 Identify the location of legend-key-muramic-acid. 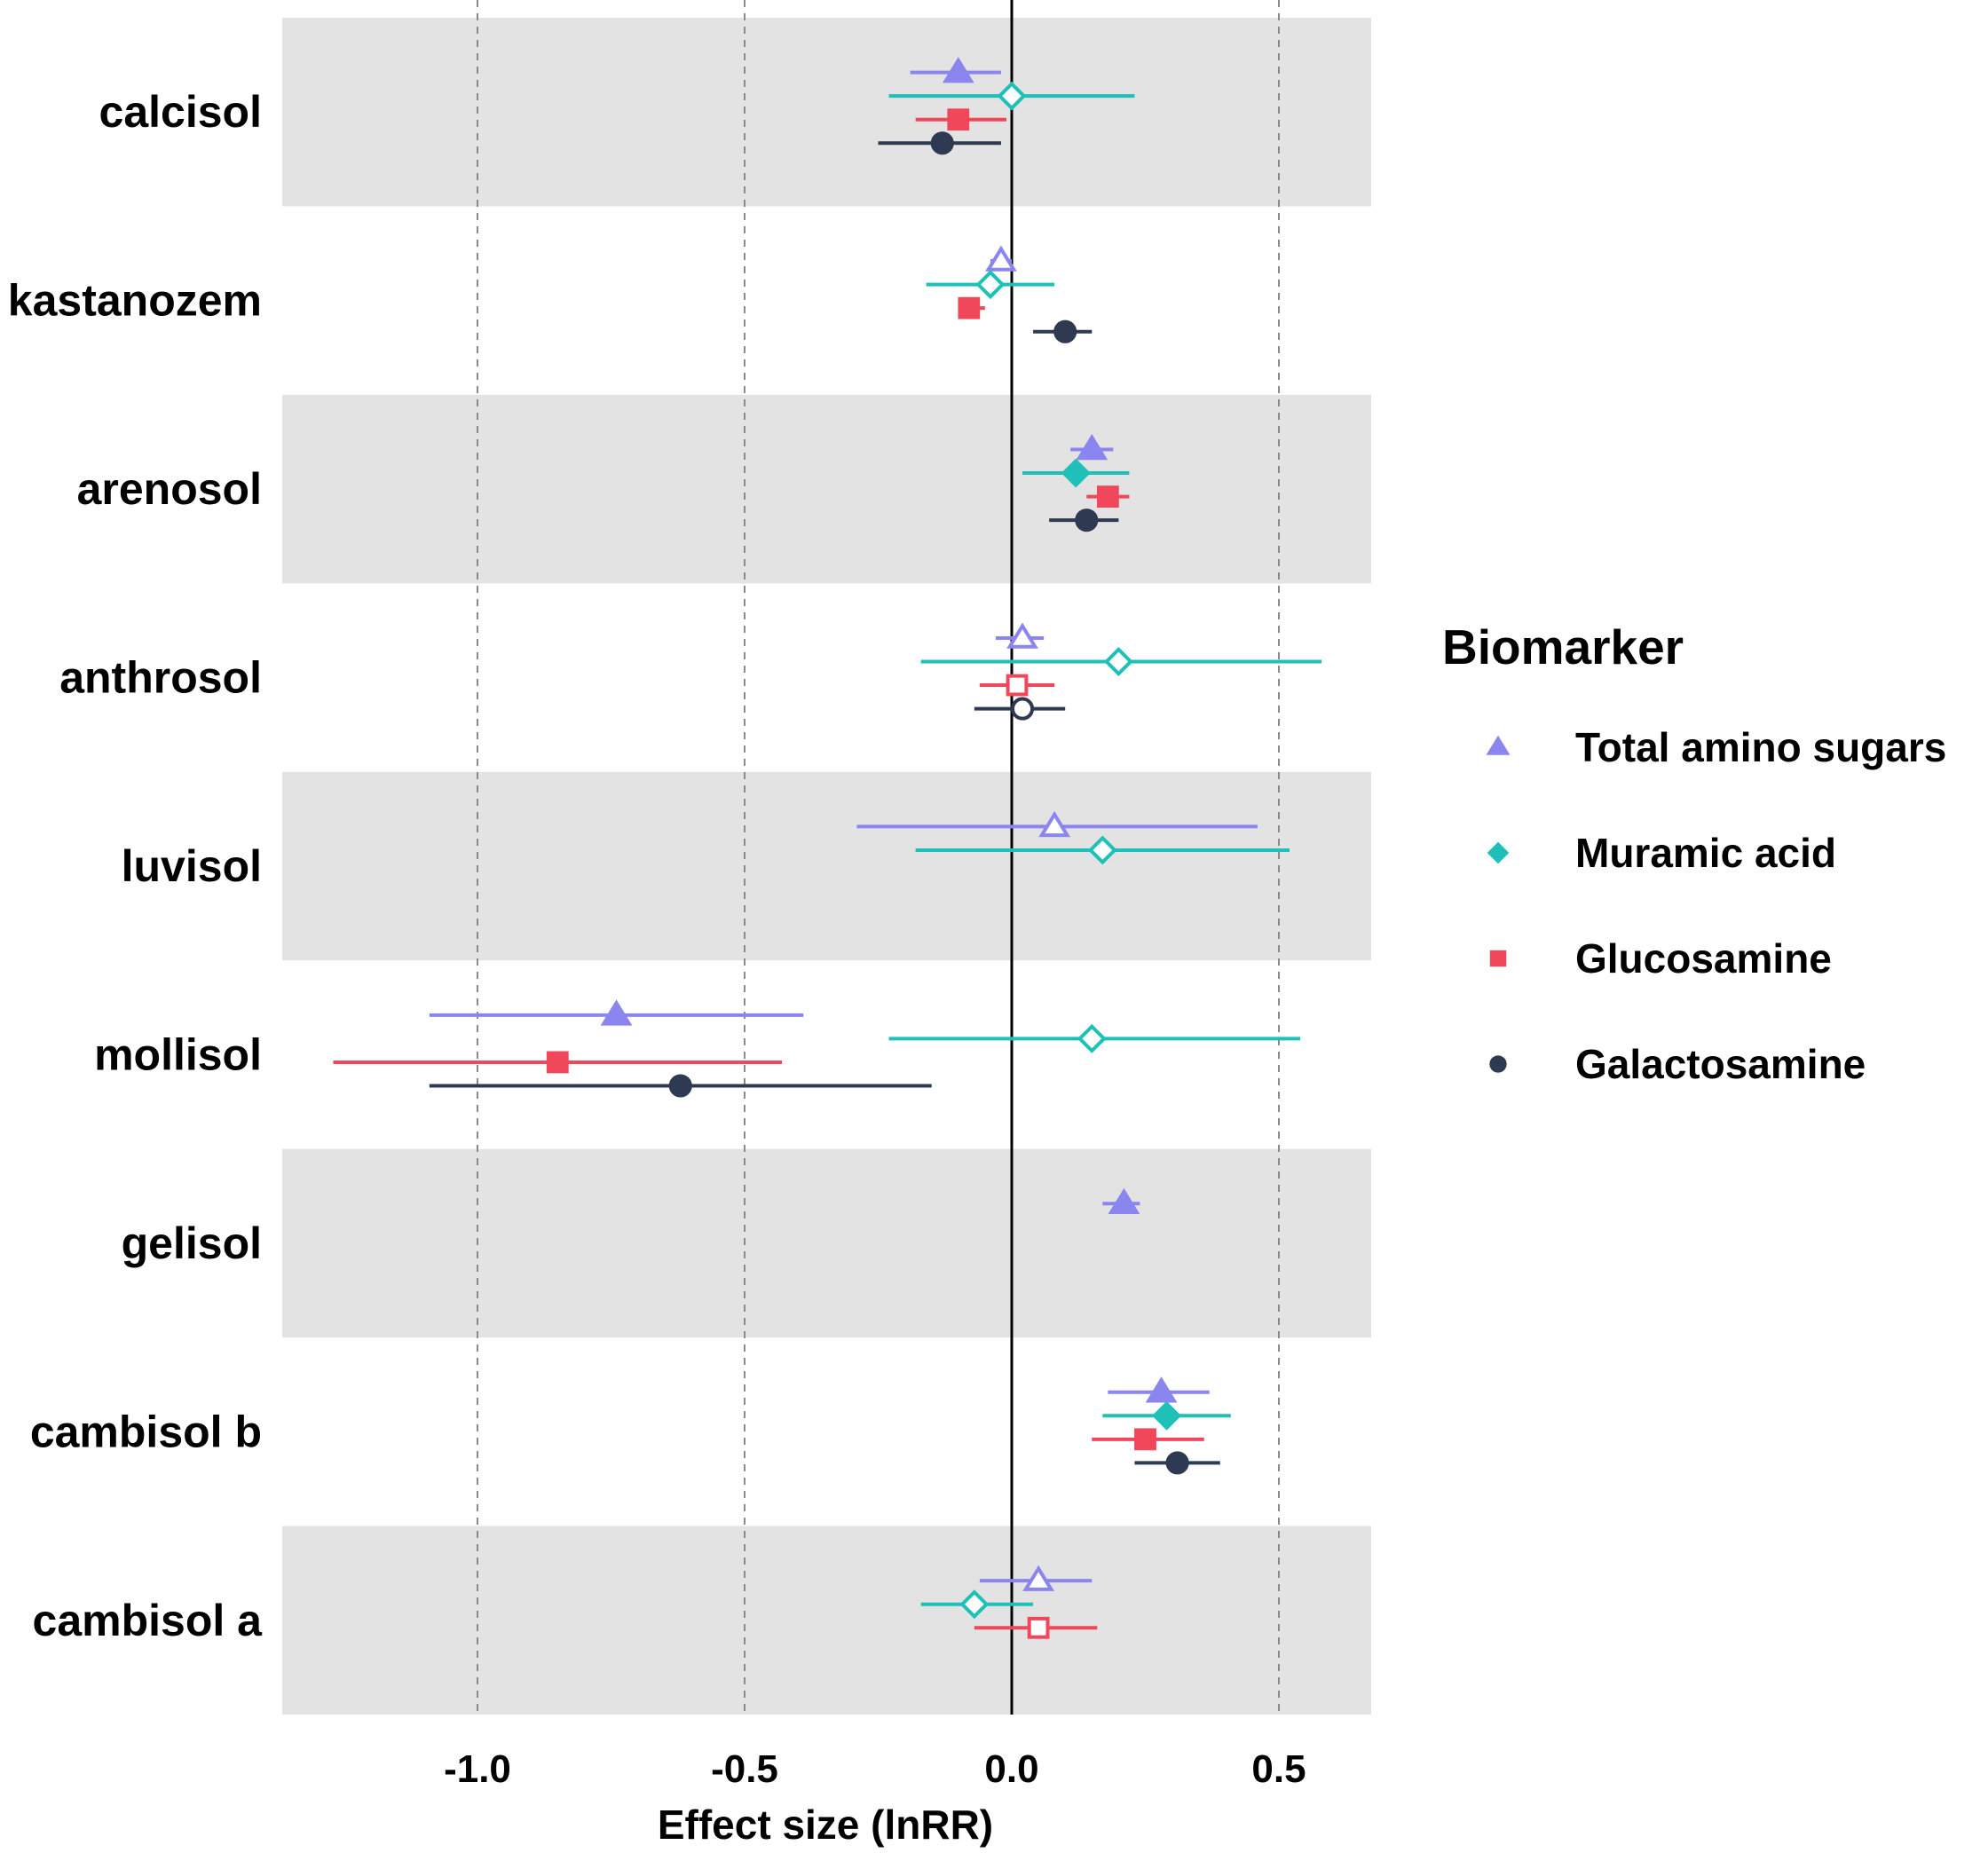
(1498, 852).